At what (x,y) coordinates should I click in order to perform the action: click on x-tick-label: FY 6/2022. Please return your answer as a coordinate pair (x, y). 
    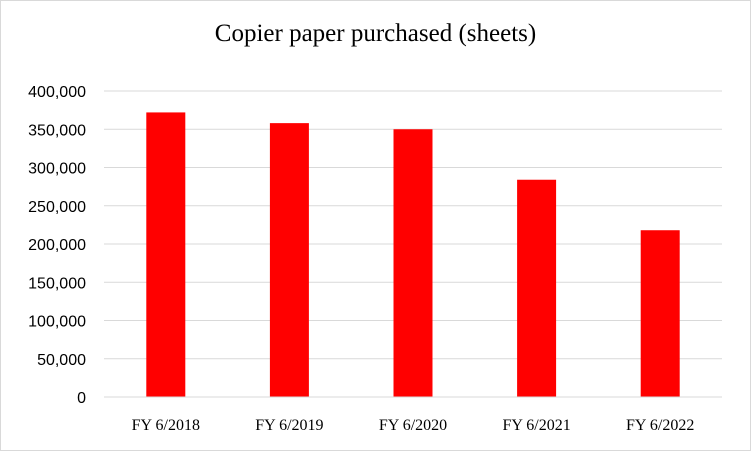
    Looking at the image, I should click on (660, 425).